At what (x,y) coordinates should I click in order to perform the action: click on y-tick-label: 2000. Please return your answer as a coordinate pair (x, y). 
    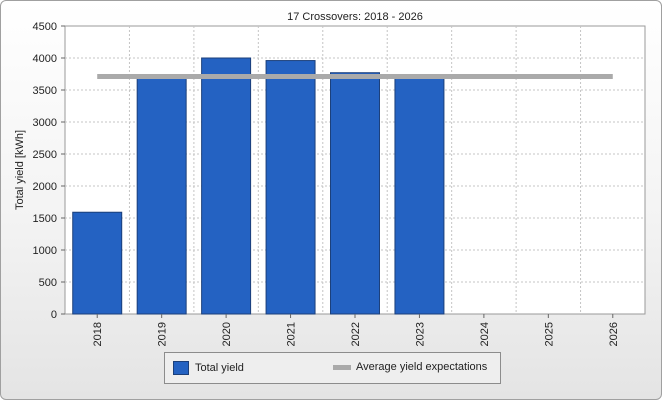
    Looking at the image, I should click on (45, 187).